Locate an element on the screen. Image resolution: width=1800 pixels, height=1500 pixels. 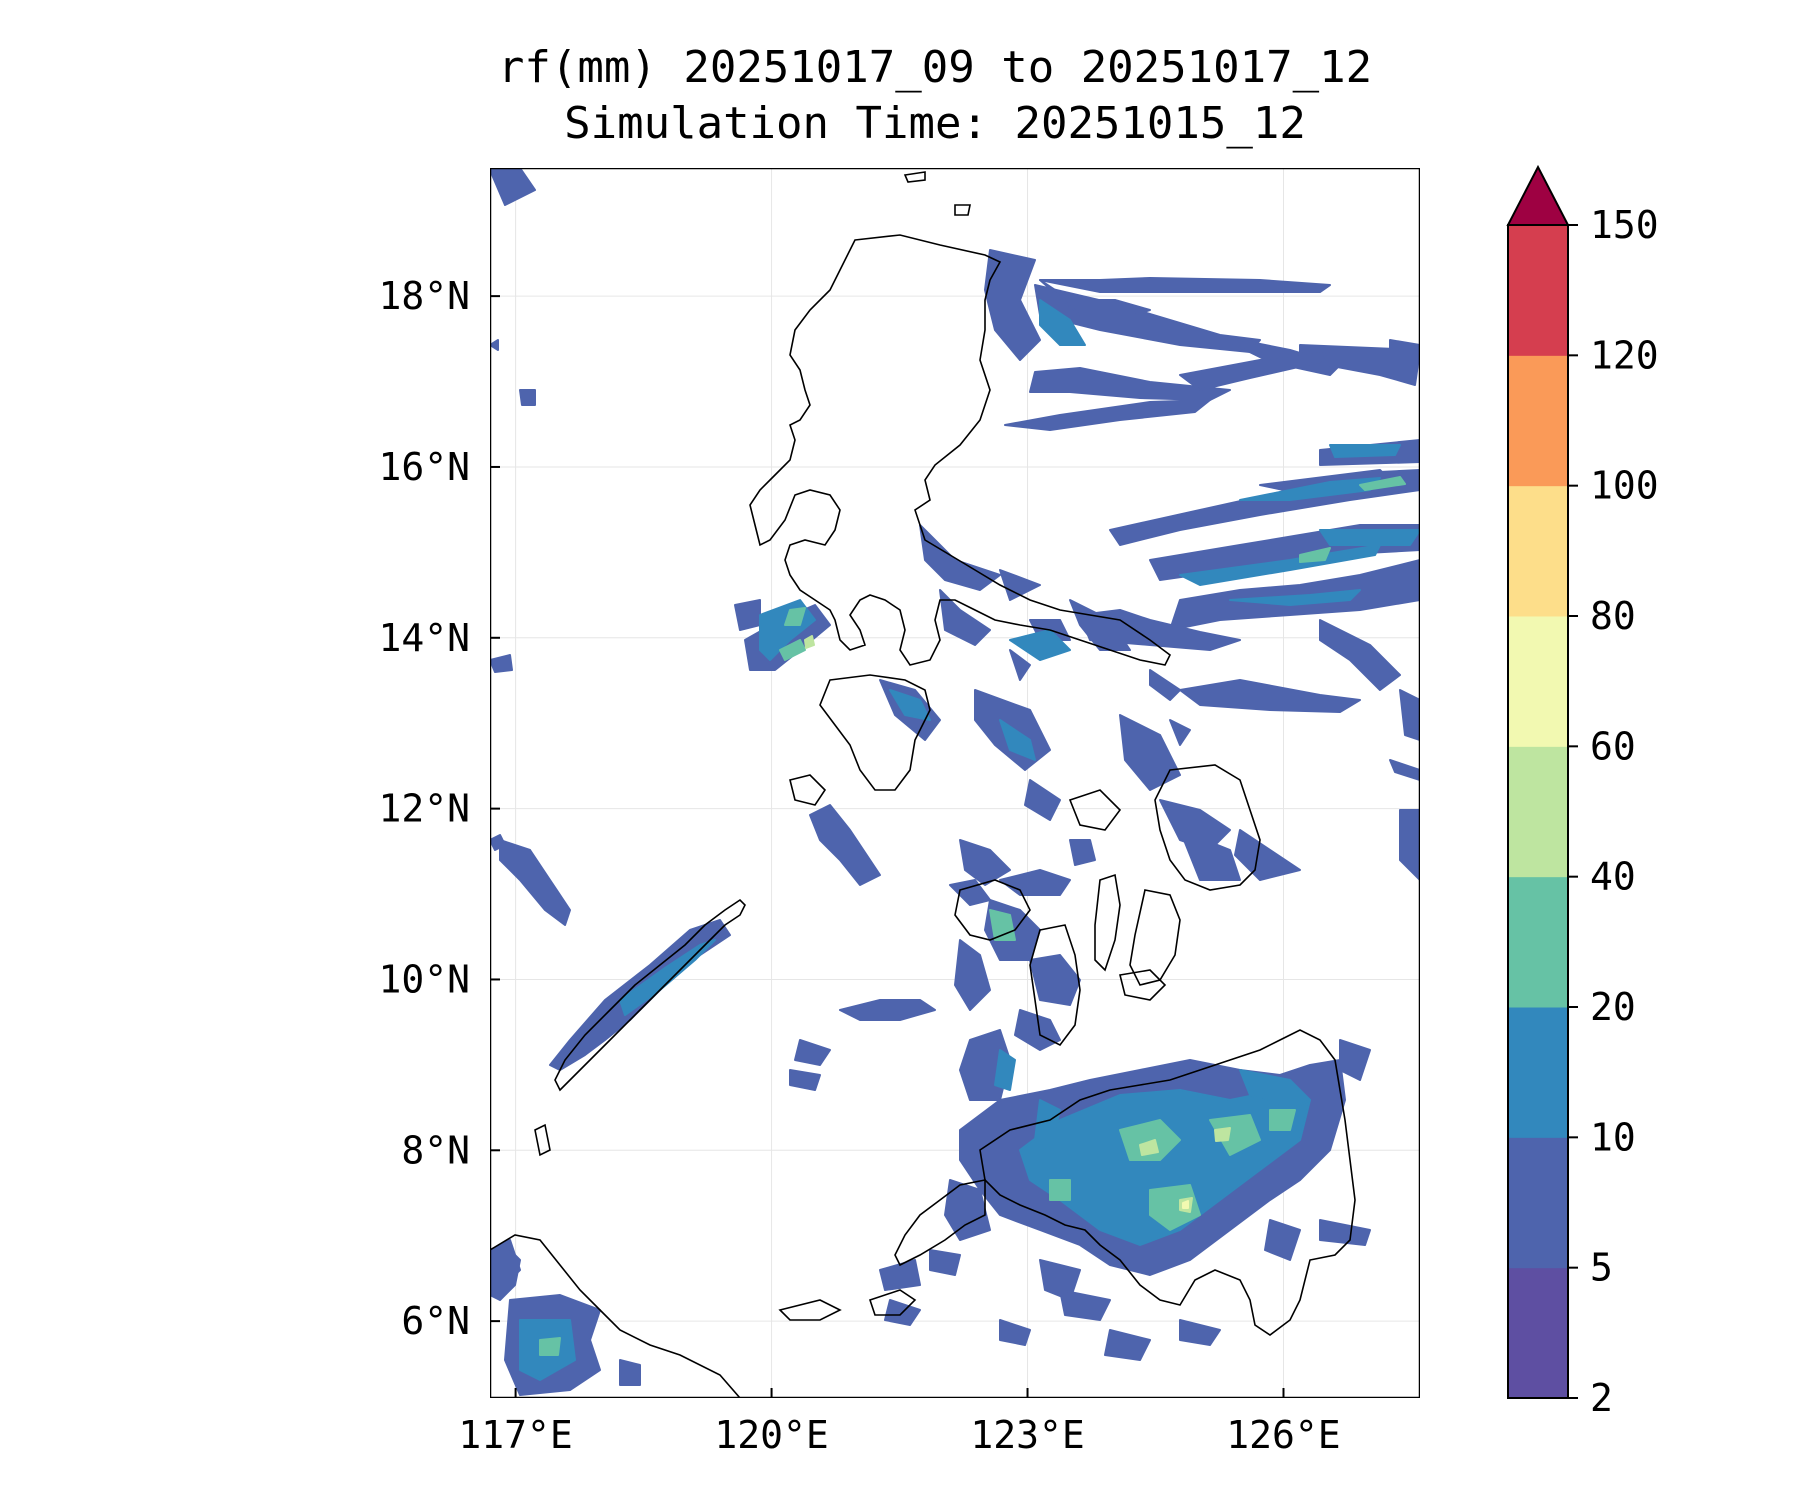
coastline-luzon is located at coordinates (960, 450).